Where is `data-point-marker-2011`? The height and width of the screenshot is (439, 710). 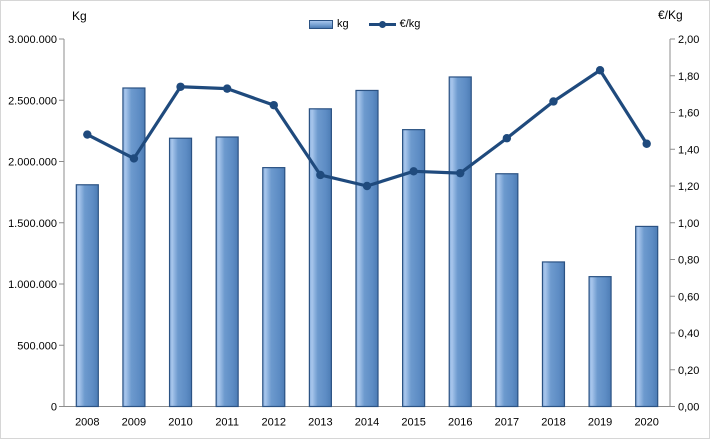
data-point-marker-2011 is located at coordinates (227, 88).